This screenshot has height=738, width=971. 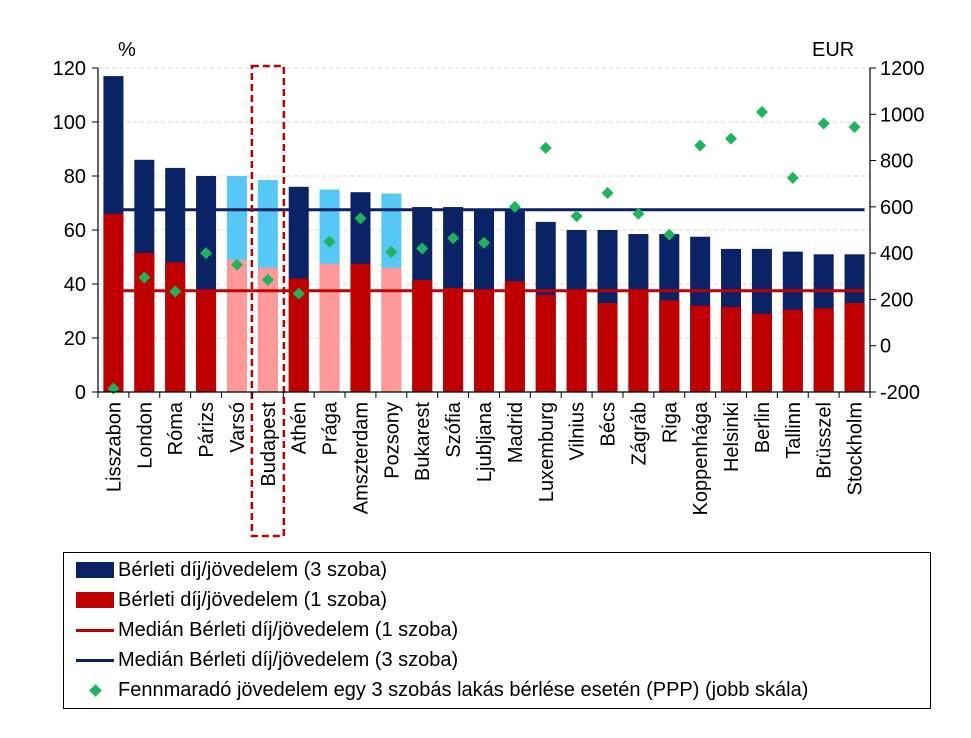 I want to click on category-label-14: Luxemburg, so click(x=547, y=452).